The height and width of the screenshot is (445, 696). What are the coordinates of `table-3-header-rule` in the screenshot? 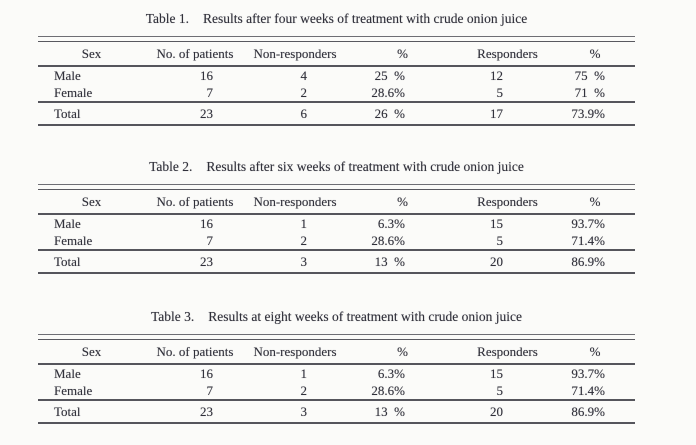 It's located at (336, 364).